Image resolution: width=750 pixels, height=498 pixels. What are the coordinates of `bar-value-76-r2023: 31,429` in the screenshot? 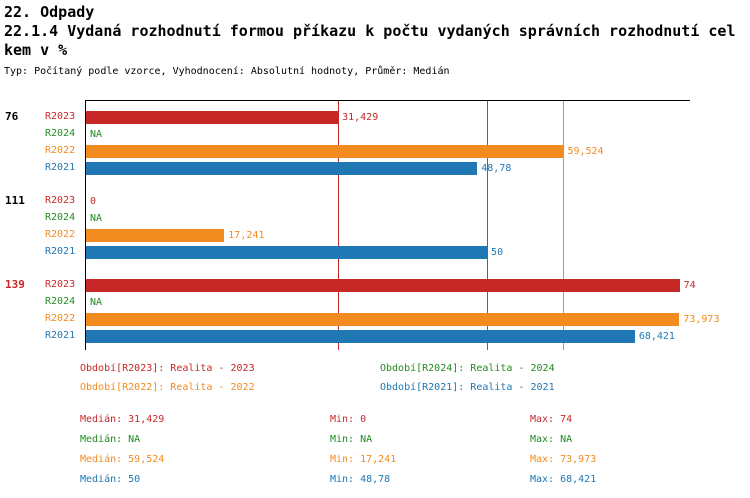 It's located at (360, 117).